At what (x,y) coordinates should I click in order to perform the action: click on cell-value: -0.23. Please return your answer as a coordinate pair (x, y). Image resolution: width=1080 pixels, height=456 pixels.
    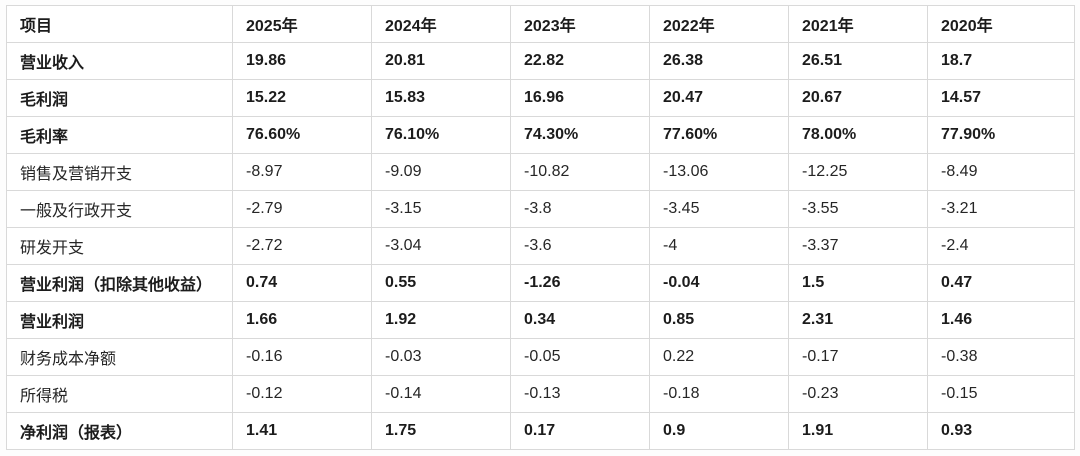
    Looking at the image, I should click on (858, 394).